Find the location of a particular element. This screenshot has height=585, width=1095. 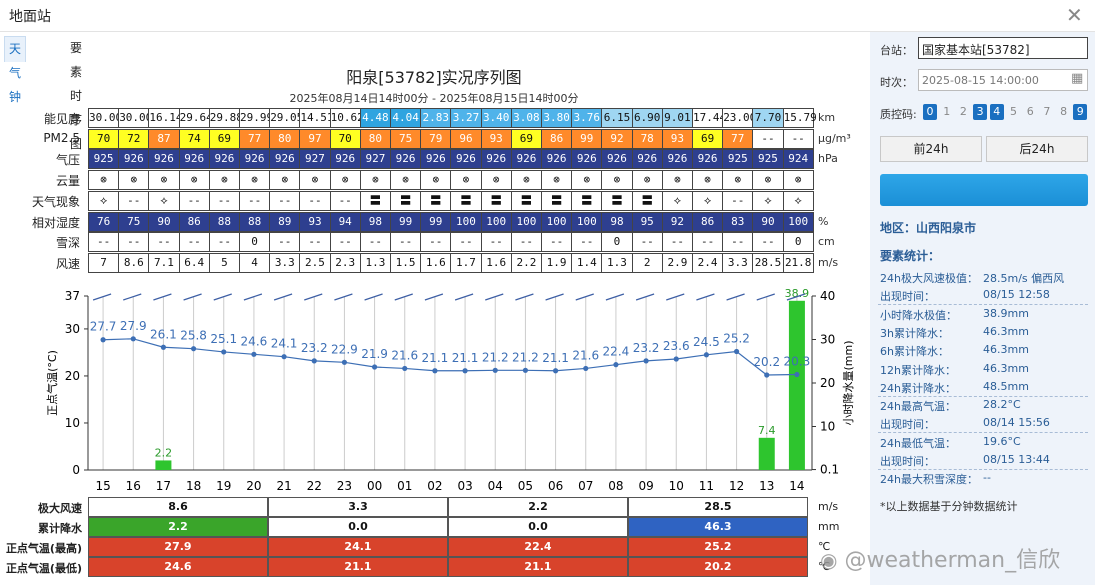

x-tick-label: 00 is located at coordinates (374, 486).